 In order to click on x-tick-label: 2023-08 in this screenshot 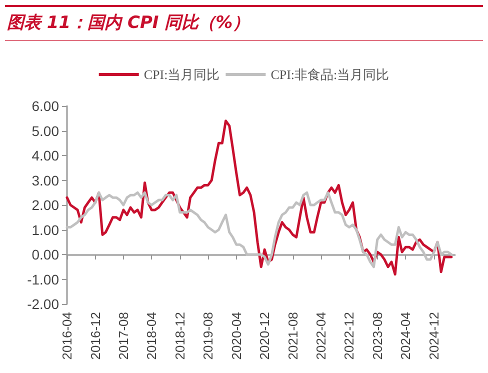, I will do `click(377, 336)`.